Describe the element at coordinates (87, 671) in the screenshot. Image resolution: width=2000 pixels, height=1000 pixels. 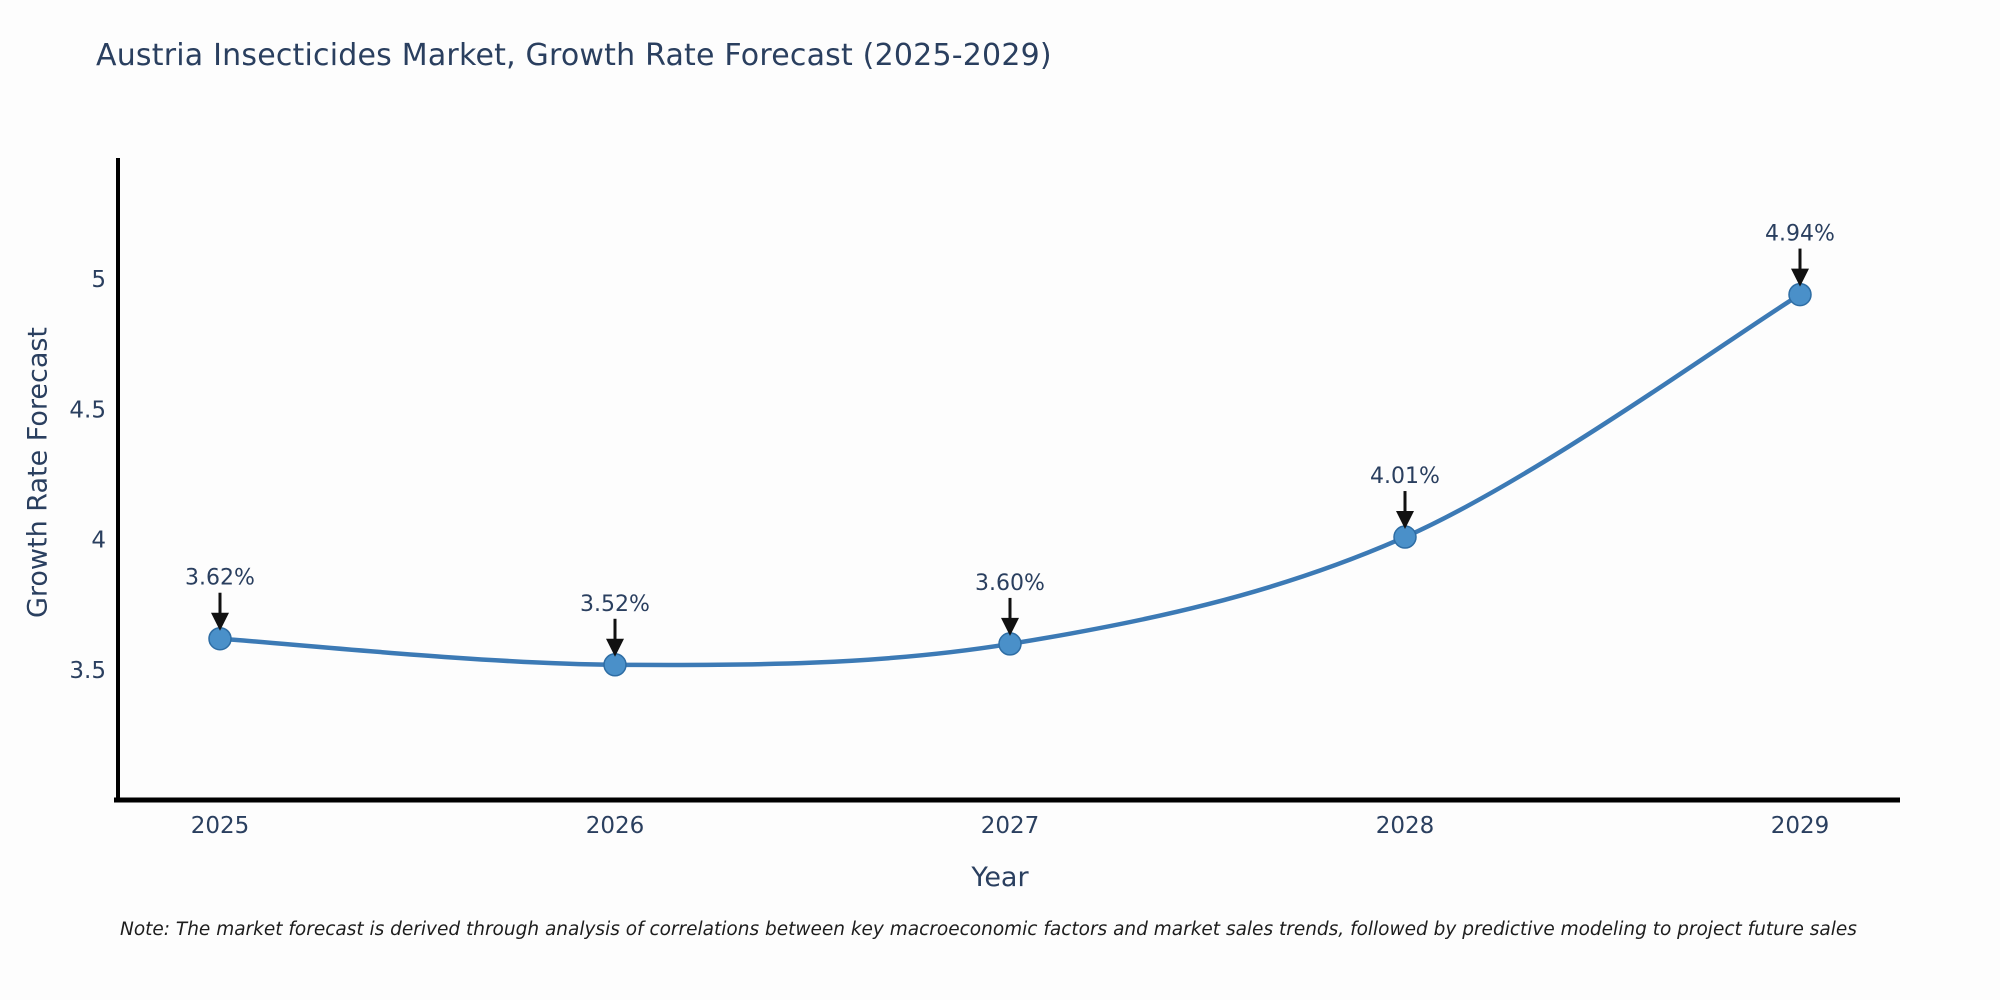
I see `y-tick-label: 3.5` at that location.